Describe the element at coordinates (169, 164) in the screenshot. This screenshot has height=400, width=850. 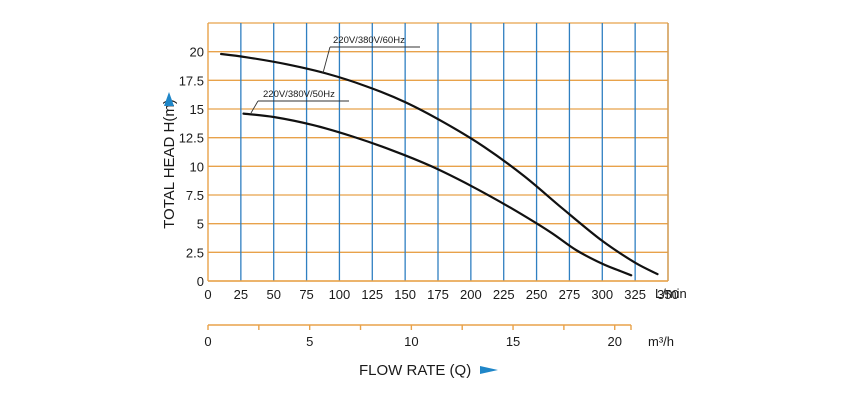
I see `y-axis-title: TOTAL HEAD H(m)` at that location.